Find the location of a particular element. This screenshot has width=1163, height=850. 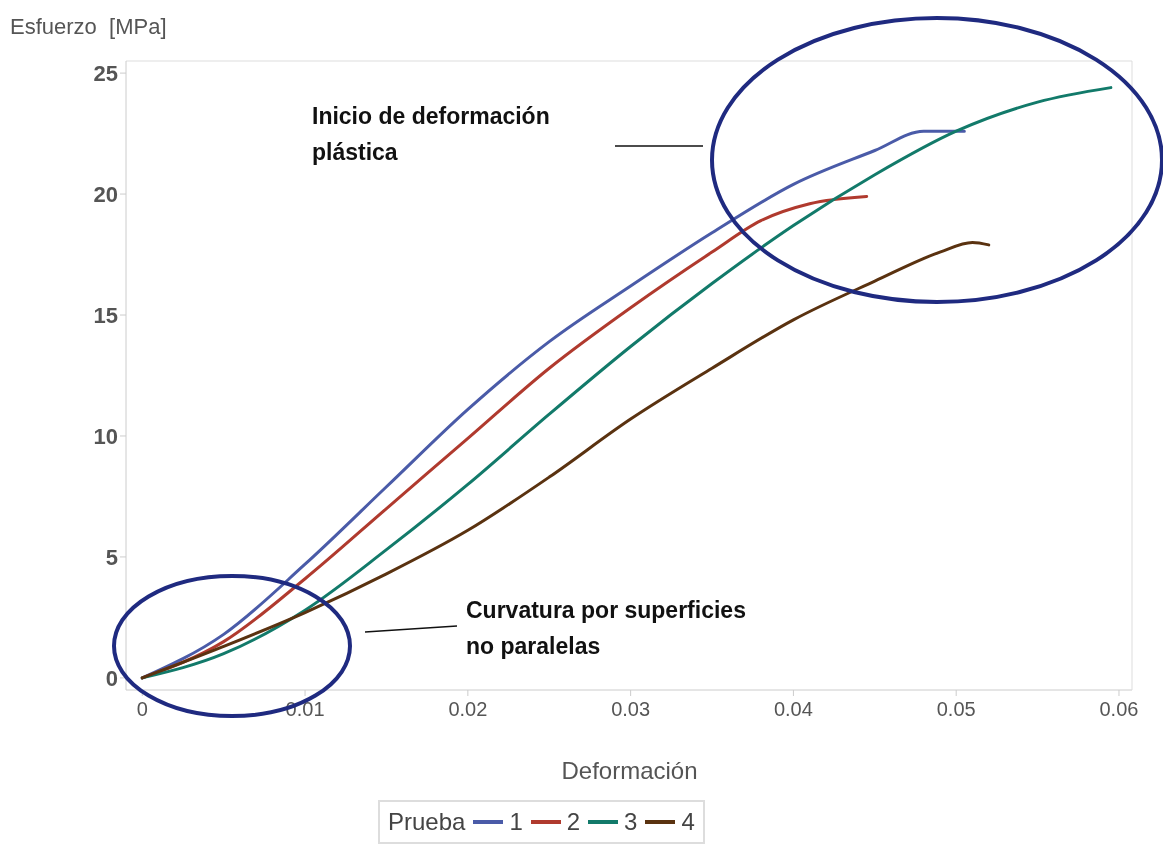

y-tick-label: 10 is located at coordinates (105, 436).